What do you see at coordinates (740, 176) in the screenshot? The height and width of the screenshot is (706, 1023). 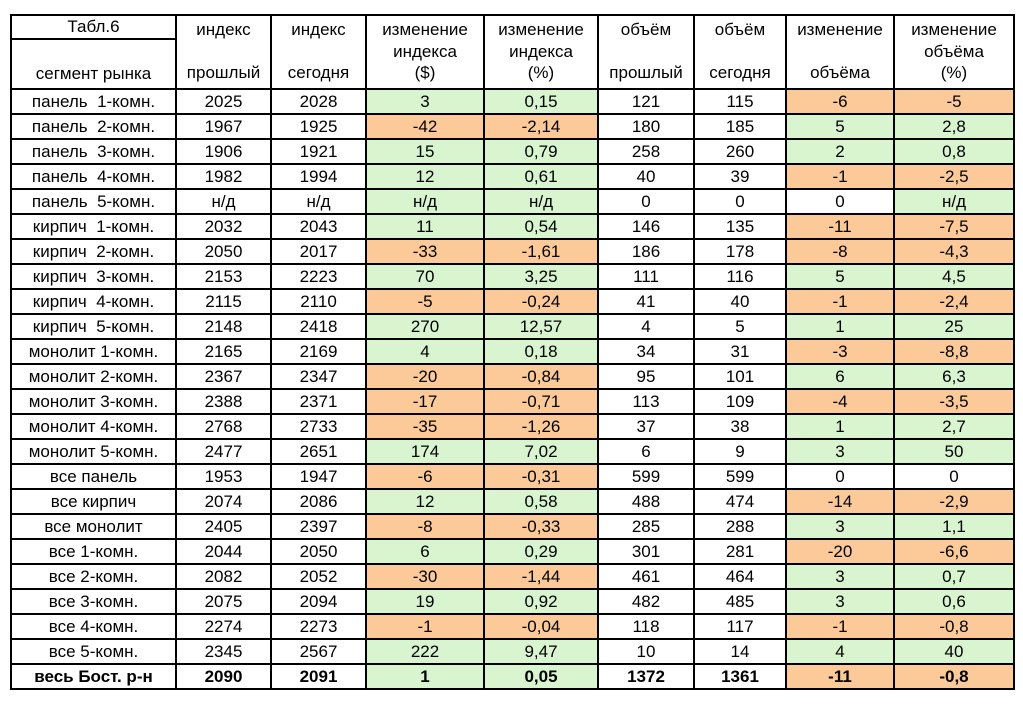 I see `cell-volume-today: 39` at bounding box center [740, 176].